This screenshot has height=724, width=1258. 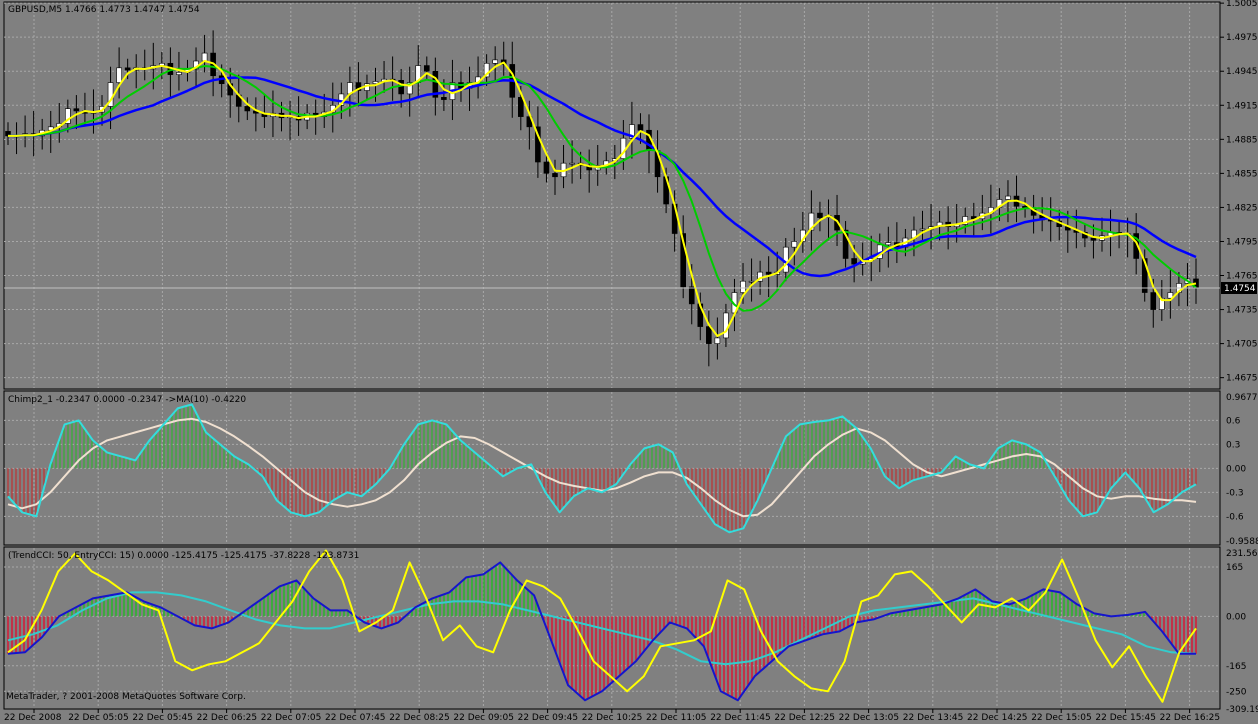 I want to click on cci-axis-label: 165, so click(x=1234, y=568).